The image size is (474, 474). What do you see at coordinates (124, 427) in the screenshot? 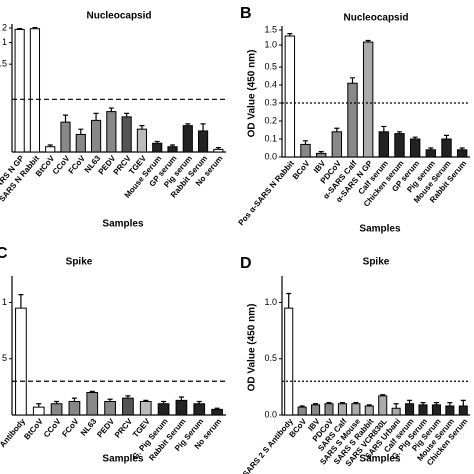
I see `x-tick-label: PRCV` at bounding box center [124, 427].